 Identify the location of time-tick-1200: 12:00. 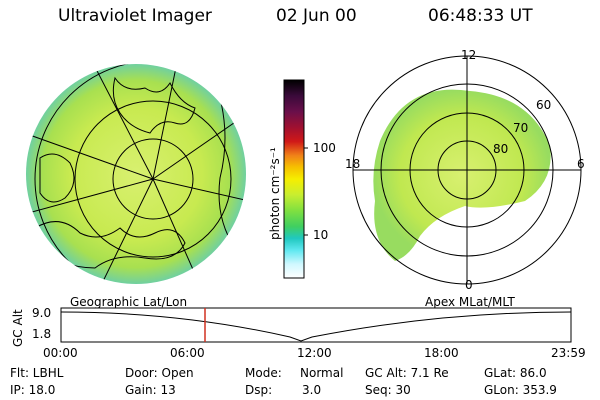
(314, 353).